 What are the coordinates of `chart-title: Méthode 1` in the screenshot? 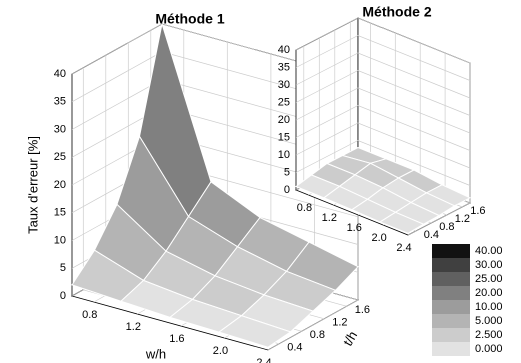 It's located at (189, 19).